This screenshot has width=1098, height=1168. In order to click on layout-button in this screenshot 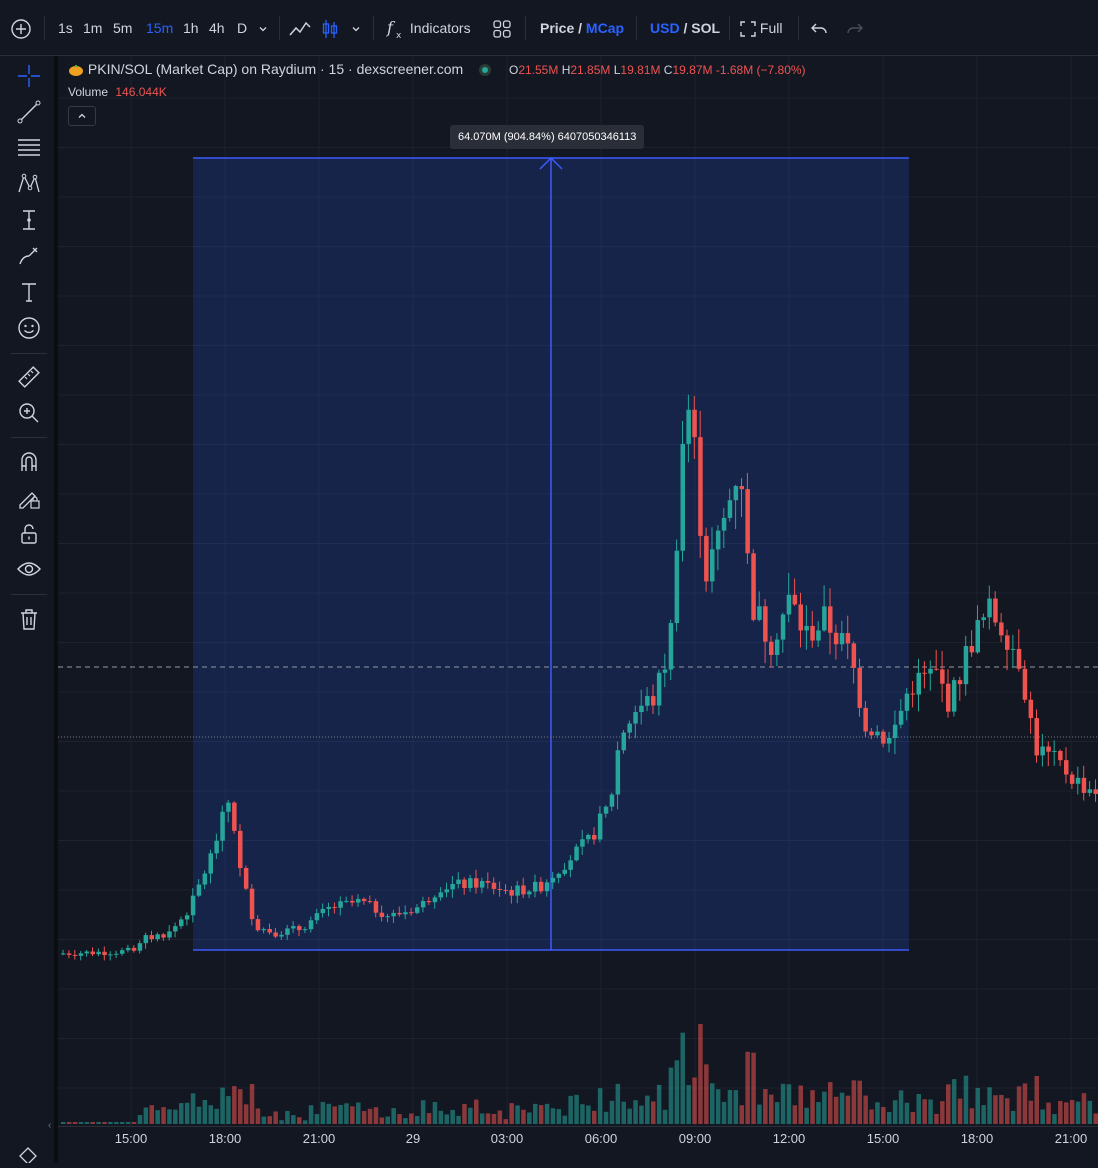, I will do `click(502, 28)`.